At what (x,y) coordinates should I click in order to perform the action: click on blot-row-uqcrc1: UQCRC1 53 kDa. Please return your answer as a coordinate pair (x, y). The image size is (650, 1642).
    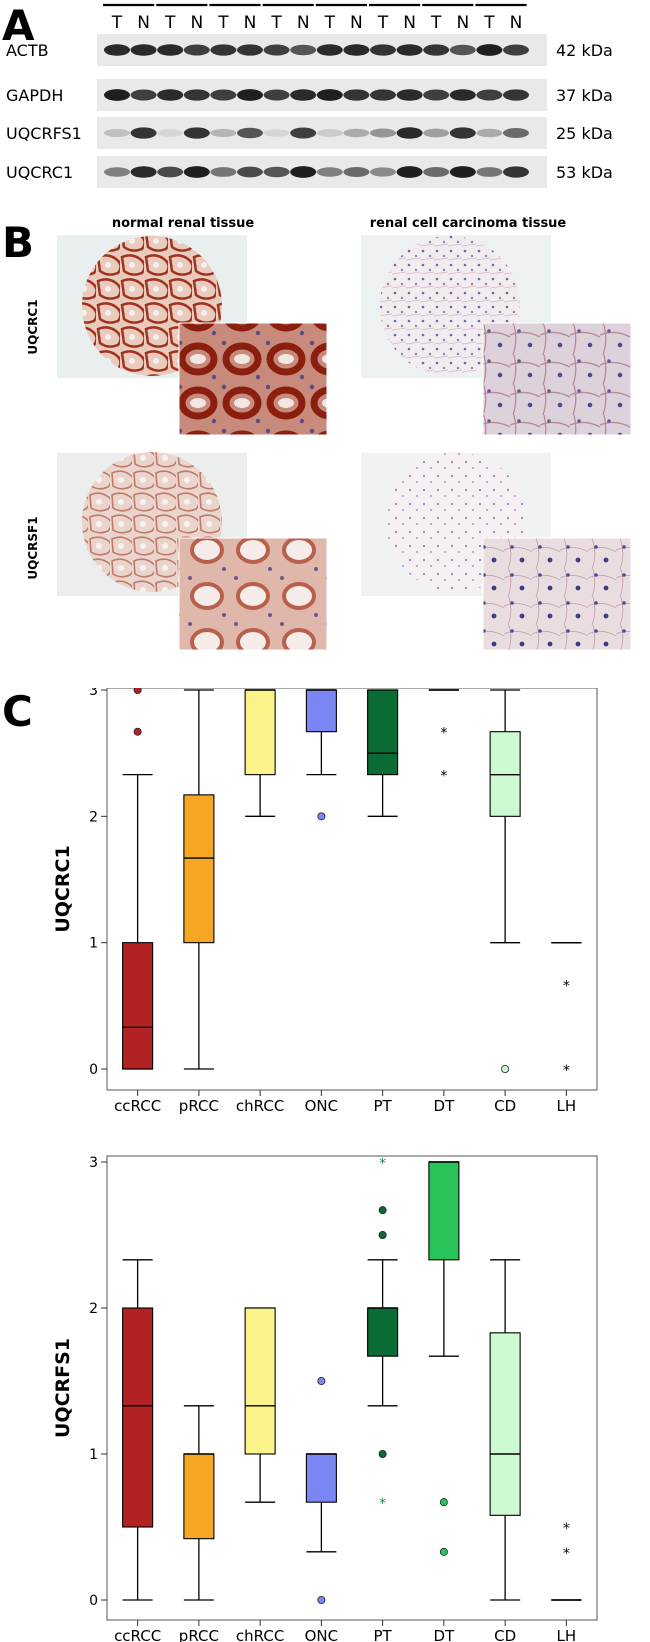
    Looking at the image, I should click on (309, 172).